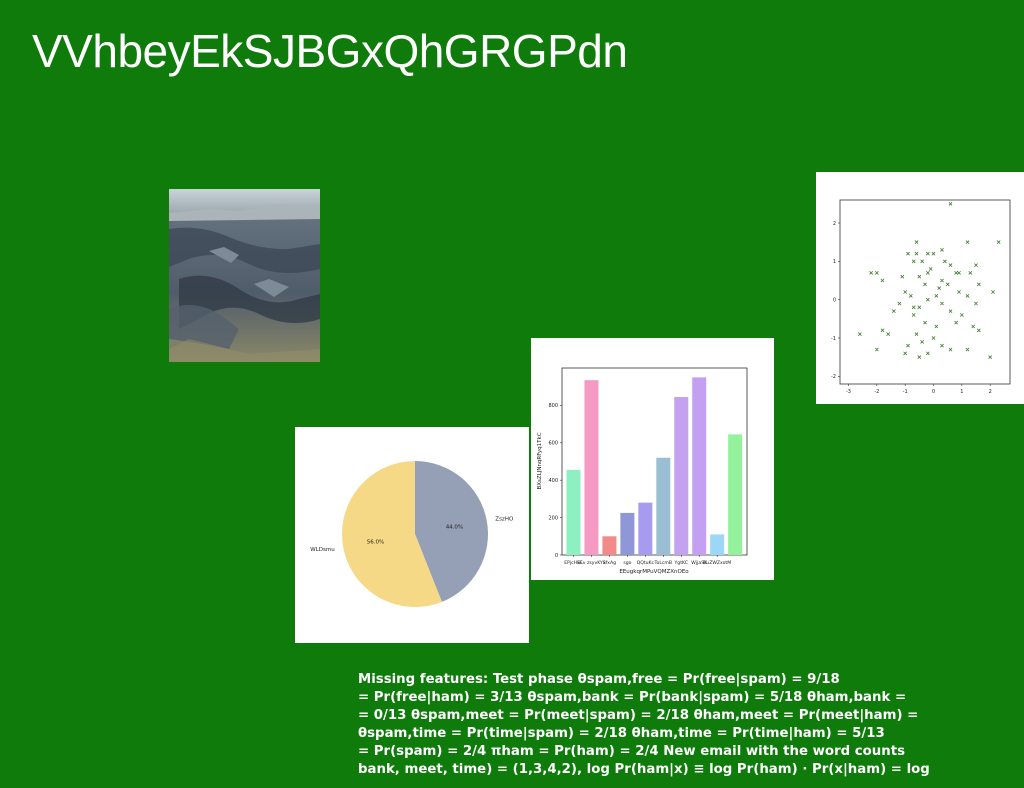 The height and width of the screenshot is (788, 1024). What do you see at coordinates (933, 392) in the screenshot?
I see `scatter-xtick-label: 0` at bounding box center [933, 392].